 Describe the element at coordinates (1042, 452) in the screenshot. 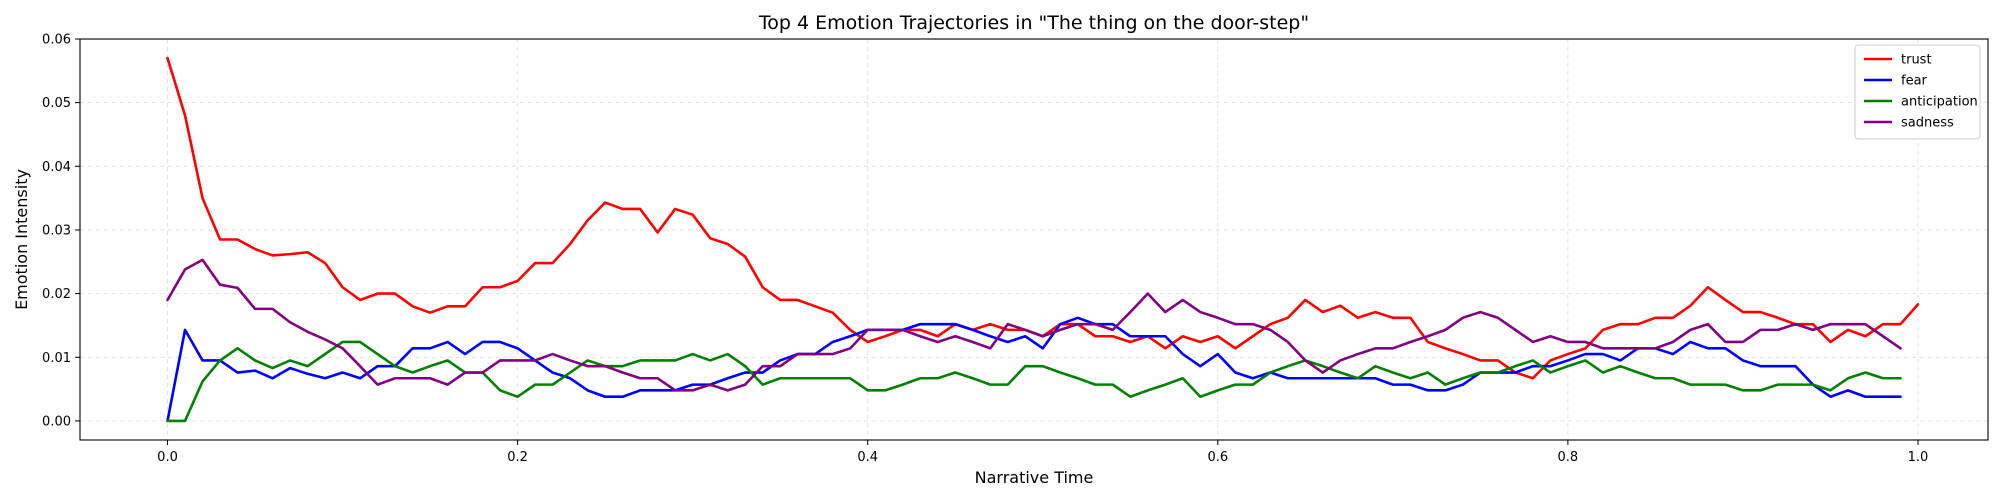

I see `x-axis-ticks: 0.0 0.2 0.4 0.6 0.8 1.0` at that location.